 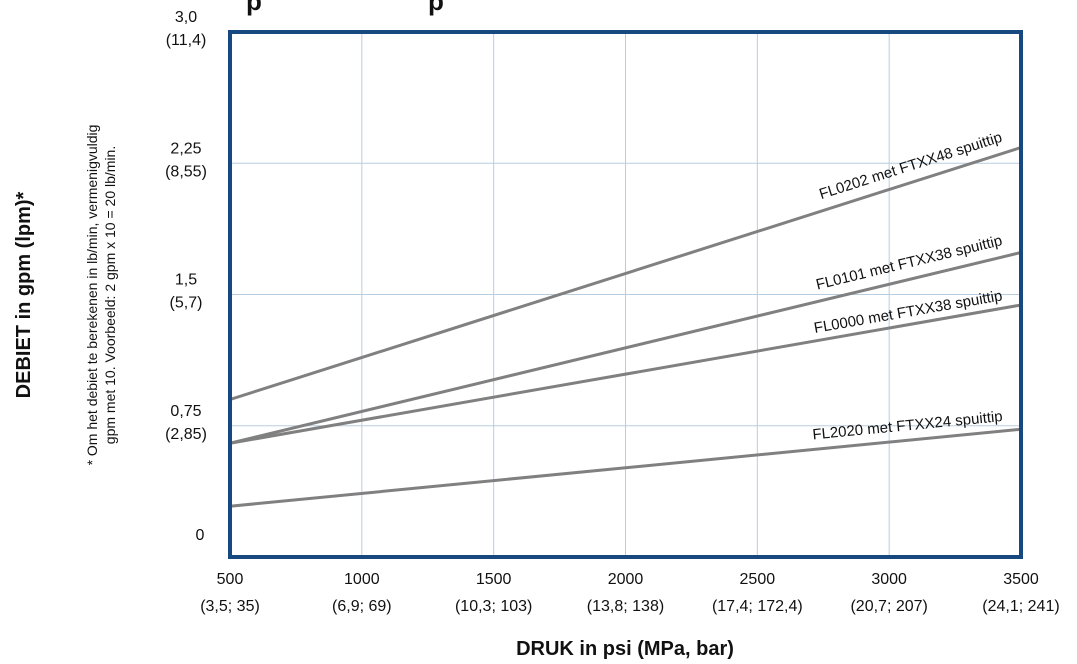 What do you see at coordinates (230, 606) in the screenshot?
I see `x-tick-sublabel-0: (3,5; 35)` at bounding box center [230, 606].